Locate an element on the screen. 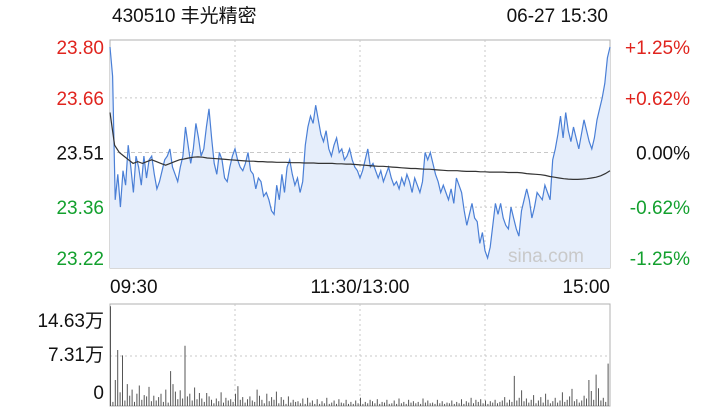  volume-axis: 14.63万 7.31万 0 is located at coordinates (70, 357).